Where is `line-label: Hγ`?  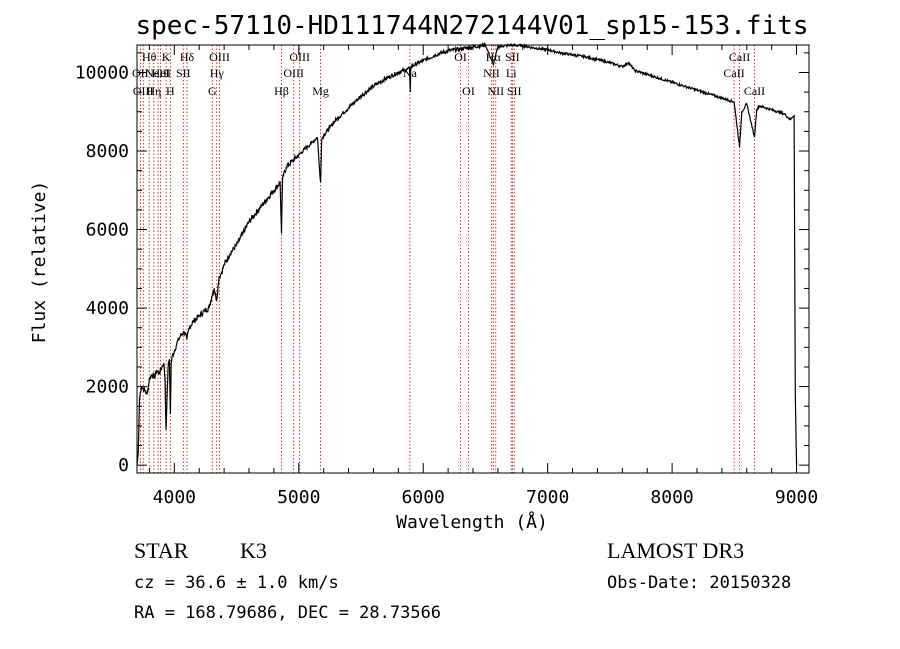
line-label: Hγ is located at coordinates (217, 73).